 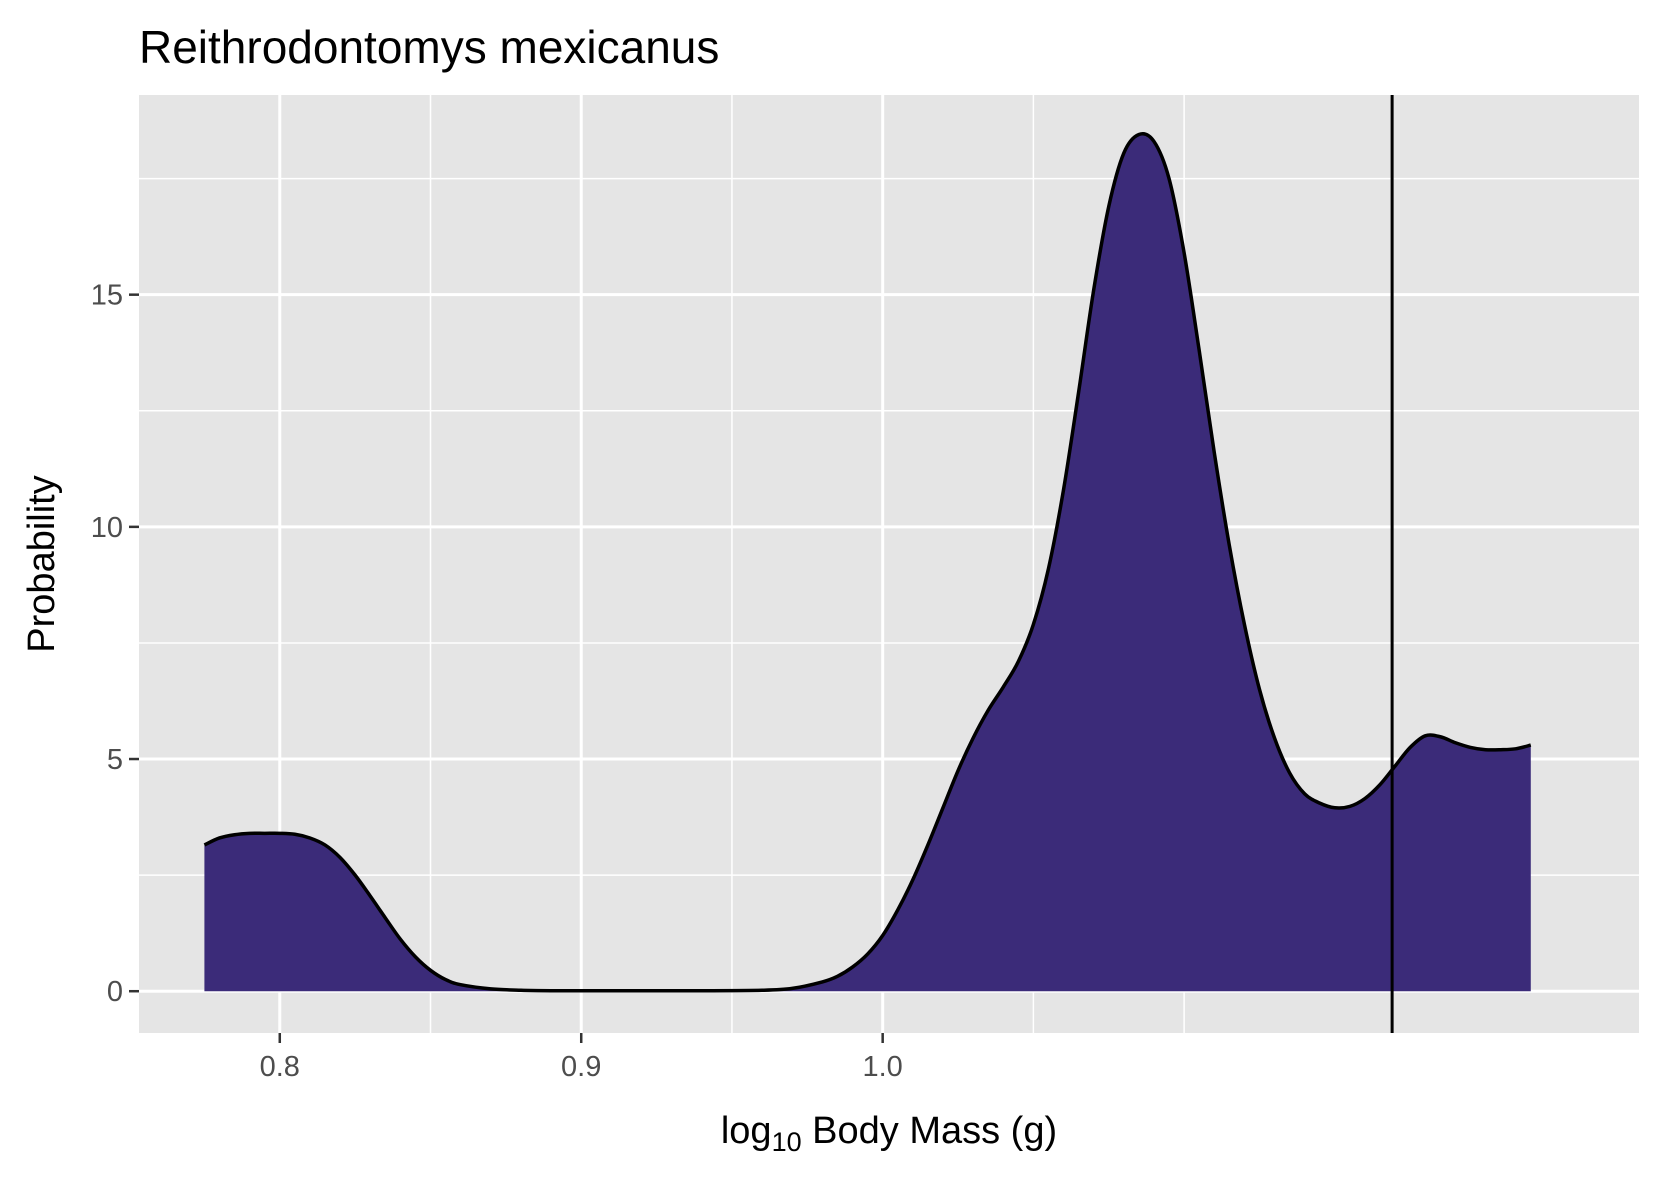 I want to click on x-tick-label: 1.0, so click(x=883, y=1067).